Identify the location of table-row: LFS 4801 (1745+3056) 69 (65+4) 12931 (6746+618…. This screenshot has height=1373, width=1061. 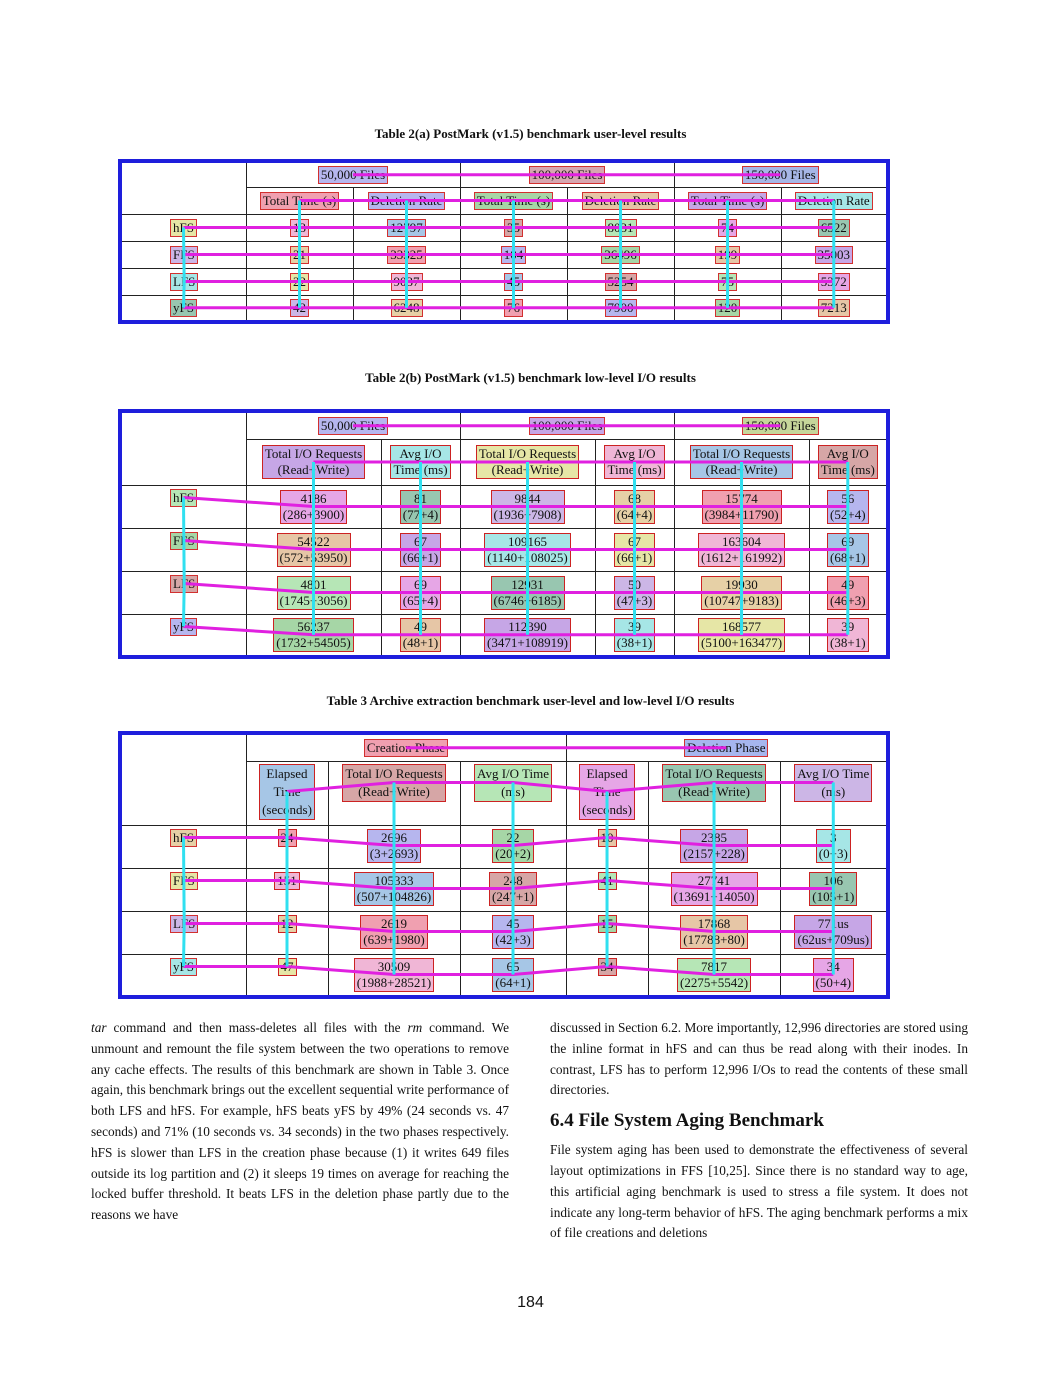
(504, 592).